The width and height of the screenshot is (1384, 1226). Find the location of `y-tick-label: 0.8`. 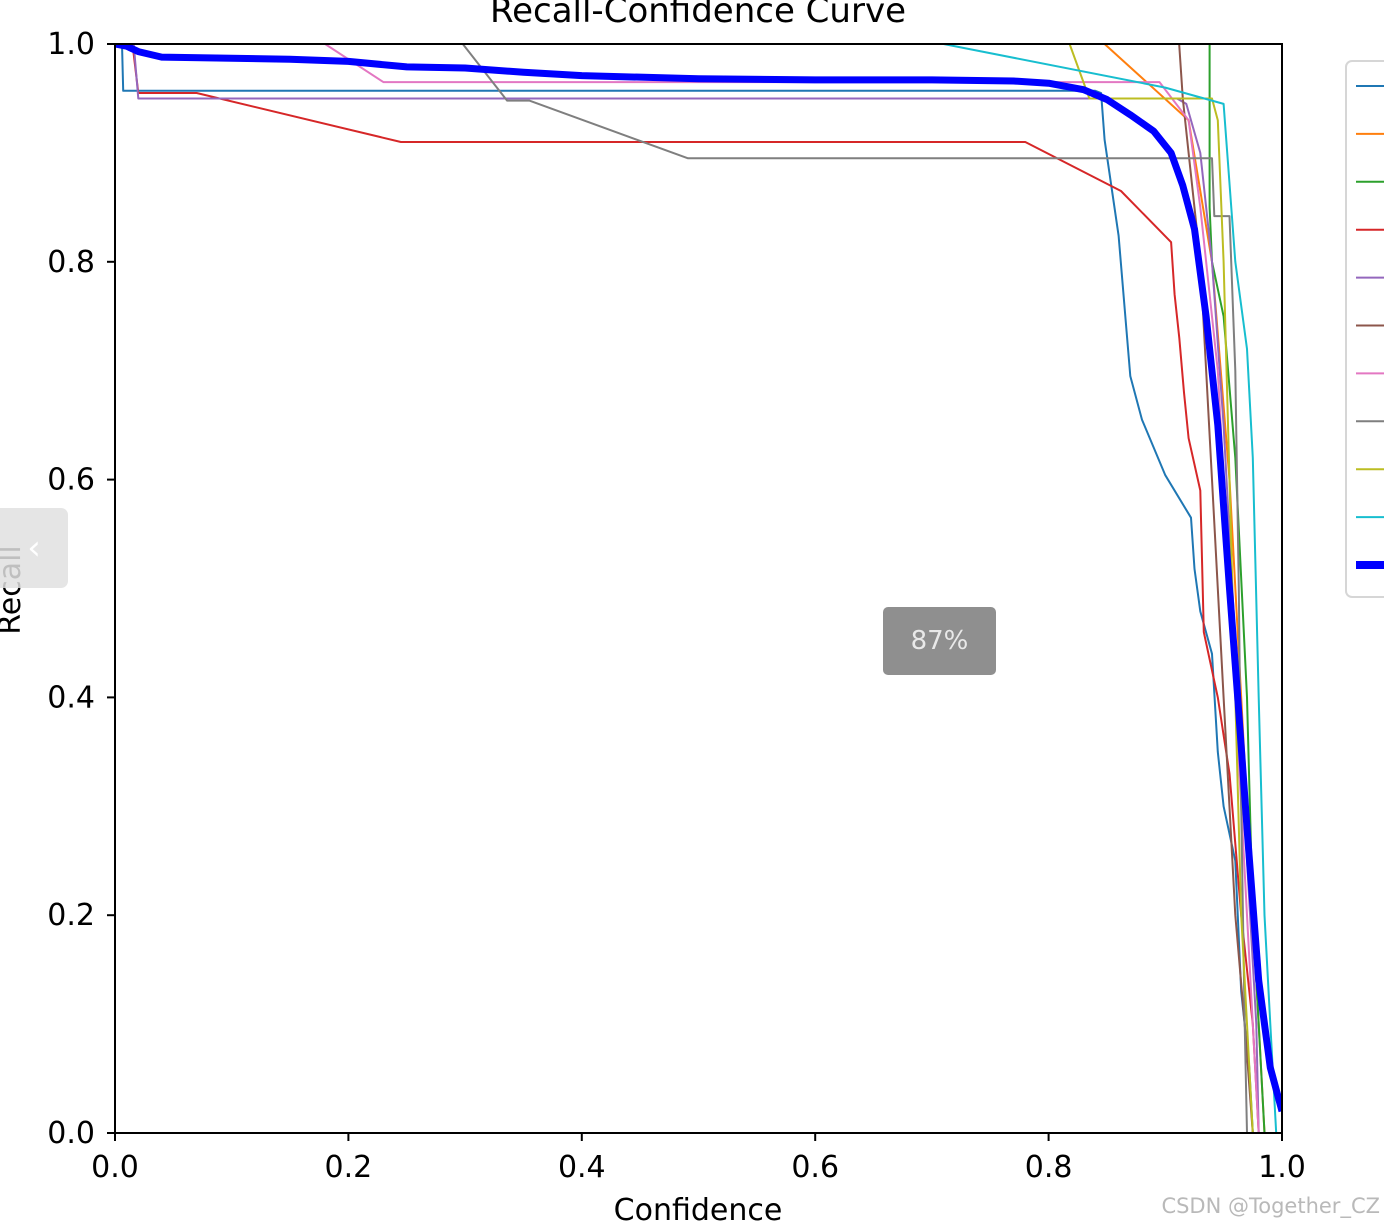

y-tick-label: 0.8 is located at coordinates (71, 262).